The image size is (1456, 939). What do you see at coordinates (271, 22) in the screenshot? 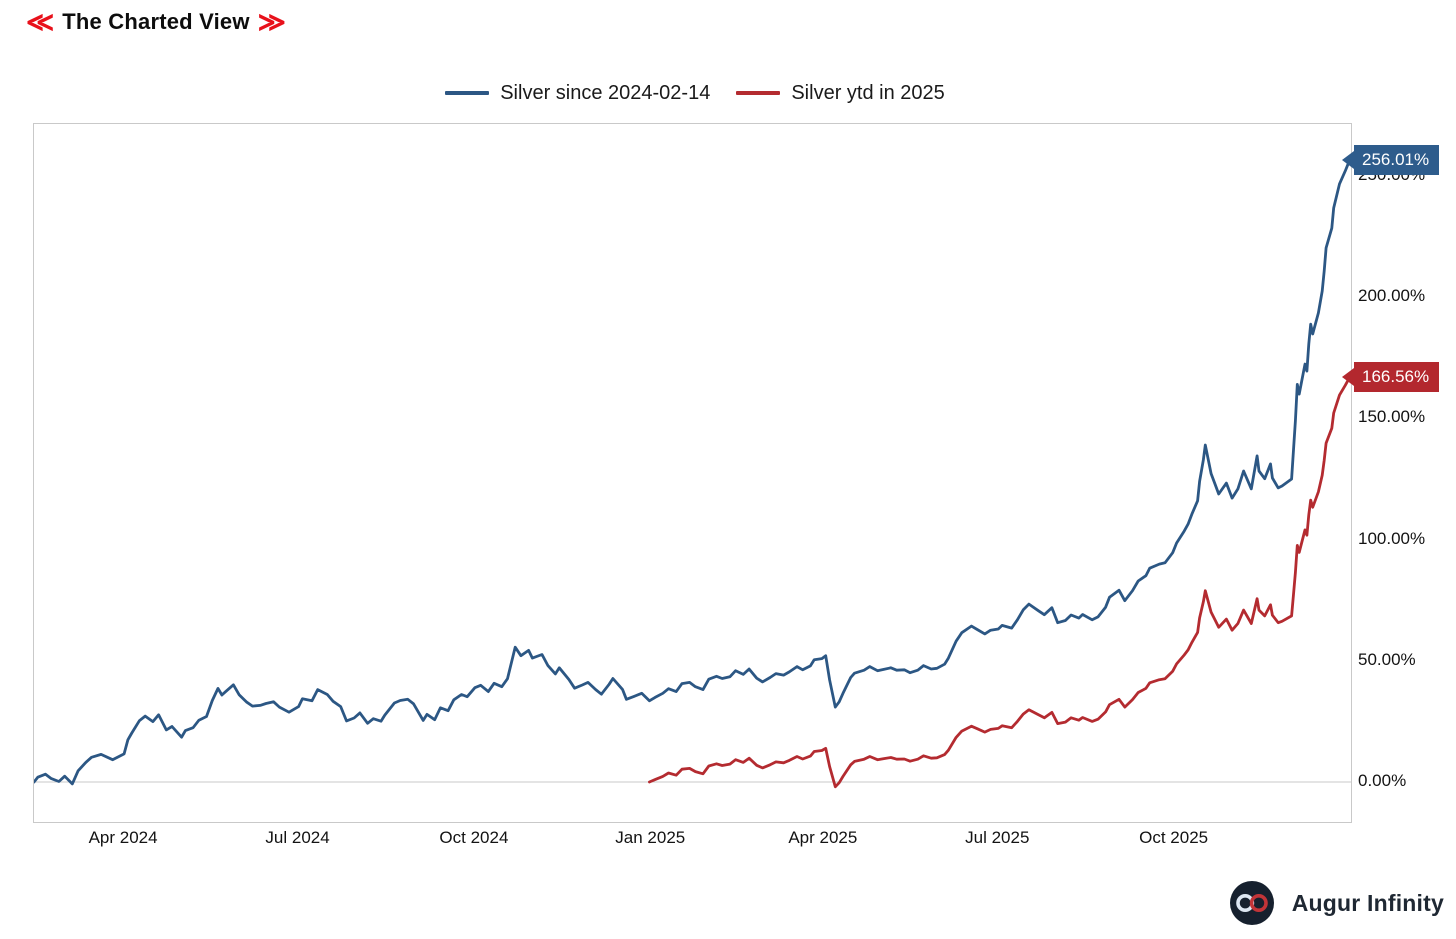
I see `double-chevron-right-icon: ≫` at bounding box center [271, 22].